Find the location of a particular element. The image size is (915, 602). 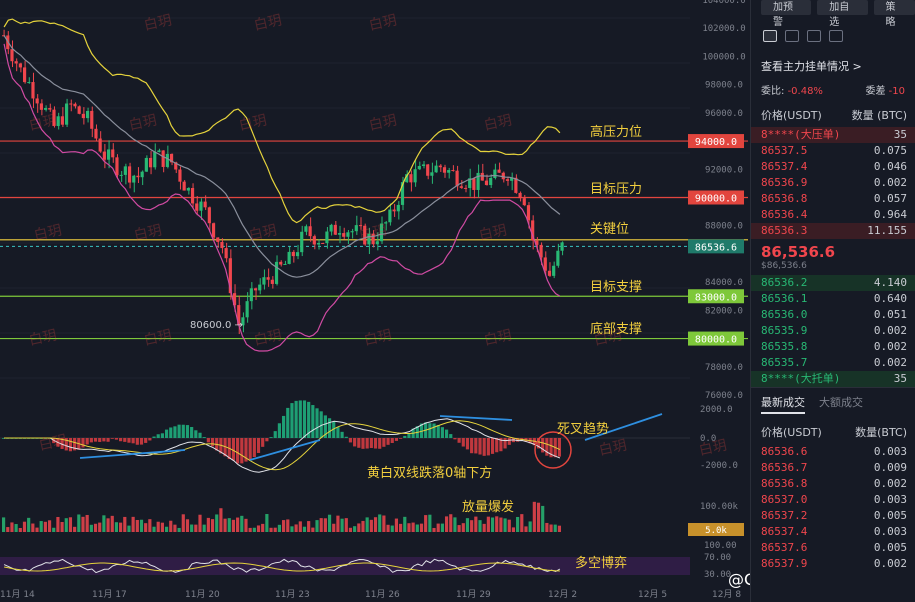

add-alert-button: 加预警 is located at coordinates (786, 14).